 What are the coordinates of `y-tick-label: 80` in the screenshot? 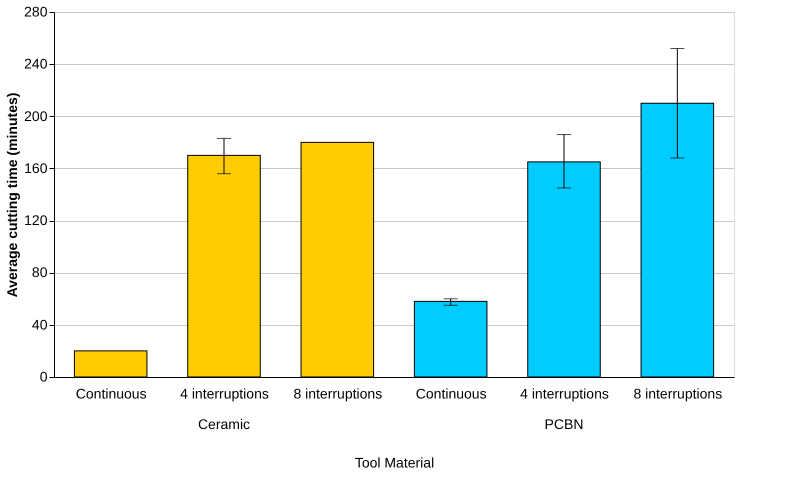 It's located at (40, 272).